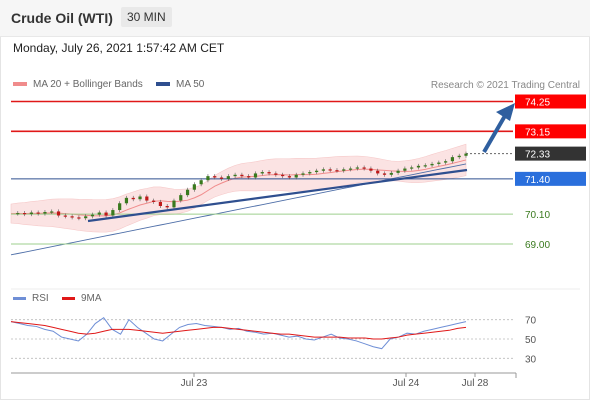 Image resolution: width=590 pixels, height=400 pixels. I want to click on legend-ma20: MA 20 + Bollinger Bands, so click(78, 84).